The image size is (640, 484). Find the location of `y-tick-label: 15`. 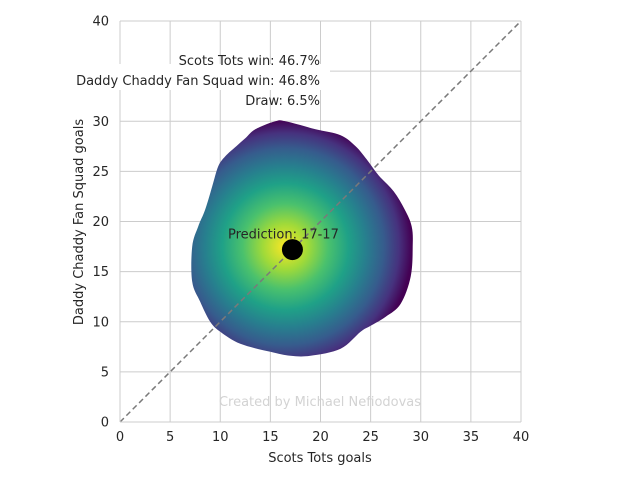

y-tick-label: 15 is located at coordinates (100, 272).